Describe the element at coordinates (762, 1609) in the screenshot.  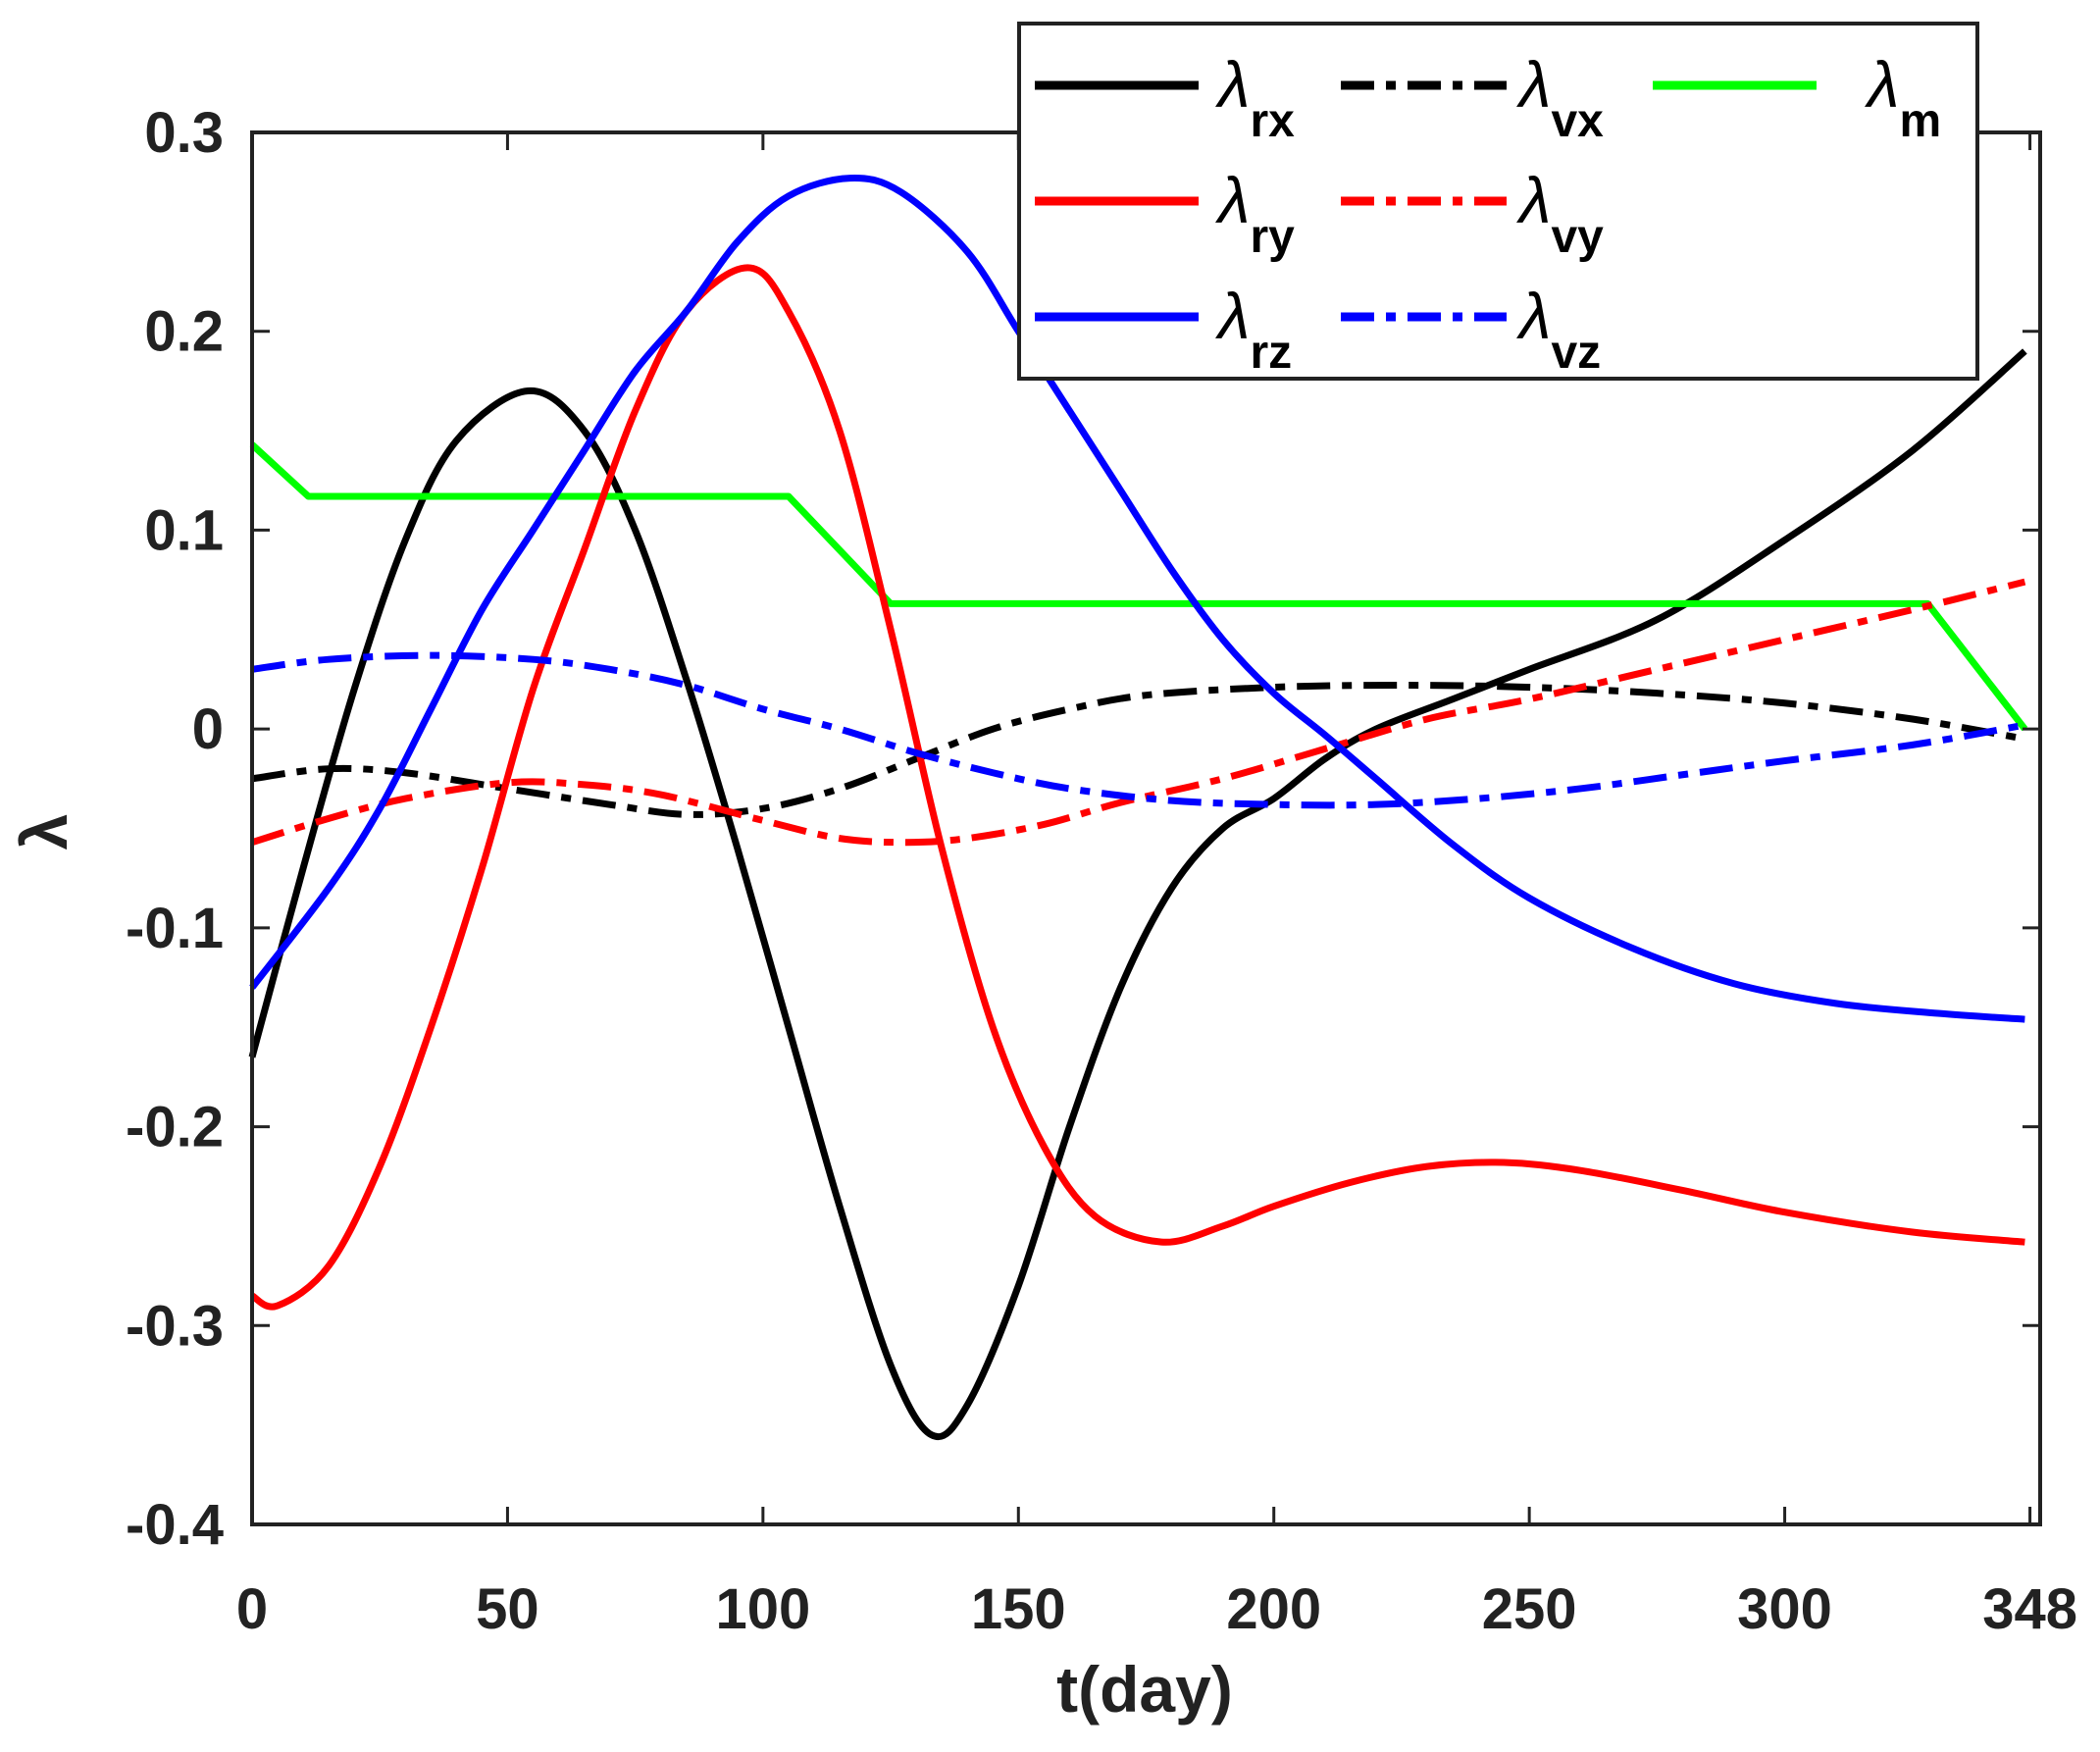
I see `x-tick-label: 100` at that location.